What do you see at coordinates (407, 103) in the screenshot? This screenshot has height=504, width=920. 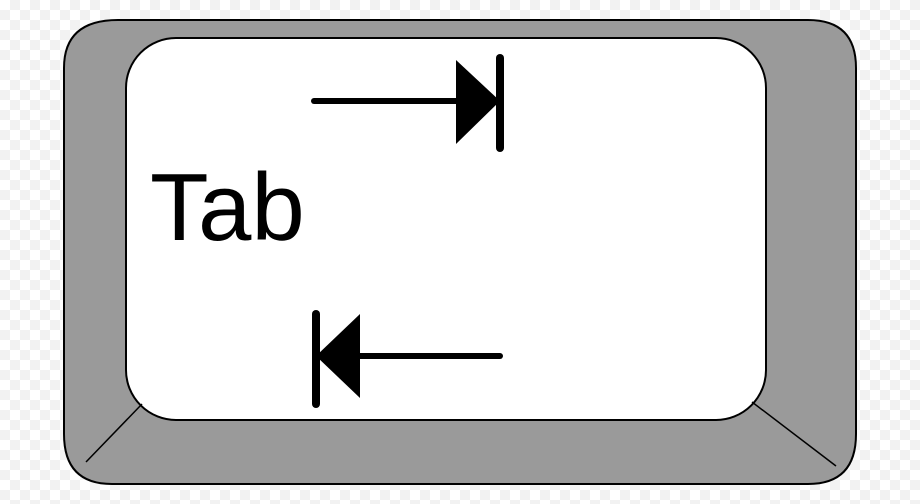 I see `tab-forward-arrow-icon` at bounding box center [407, 103].